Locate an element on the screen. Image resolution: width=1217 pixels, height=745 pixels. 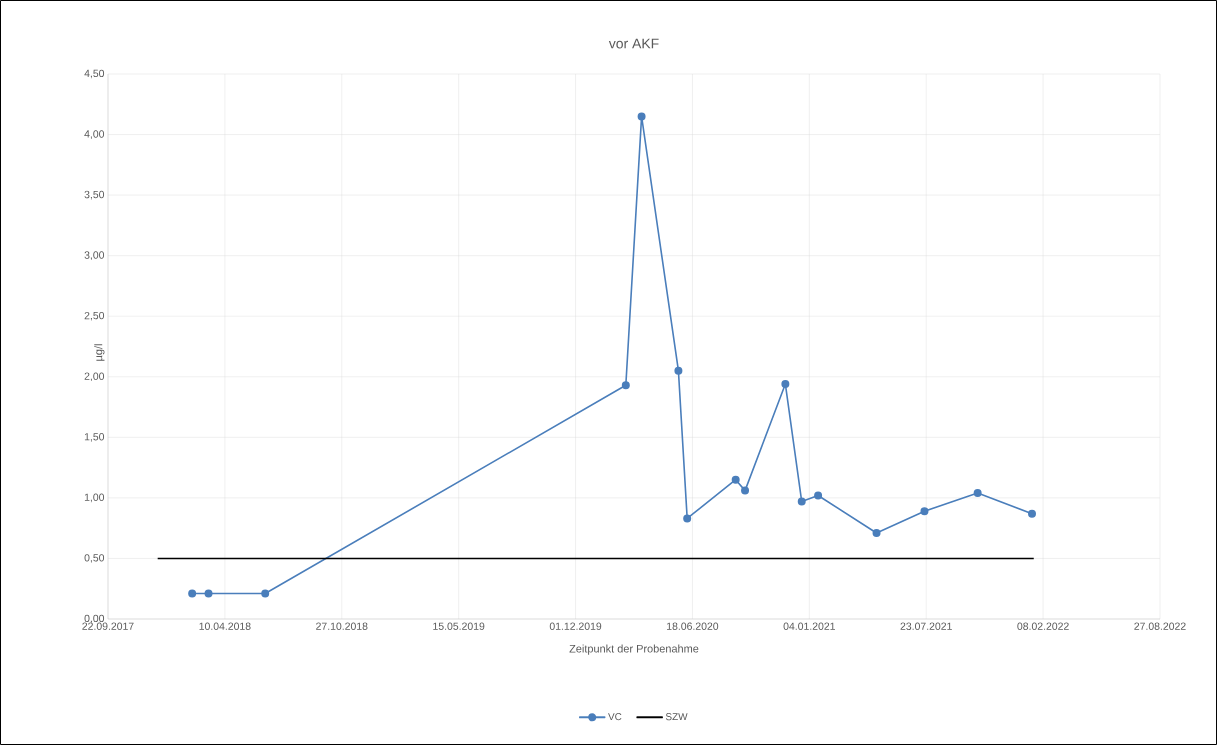
y-tick-label: 1,00 is located at coordinates (94, 498).